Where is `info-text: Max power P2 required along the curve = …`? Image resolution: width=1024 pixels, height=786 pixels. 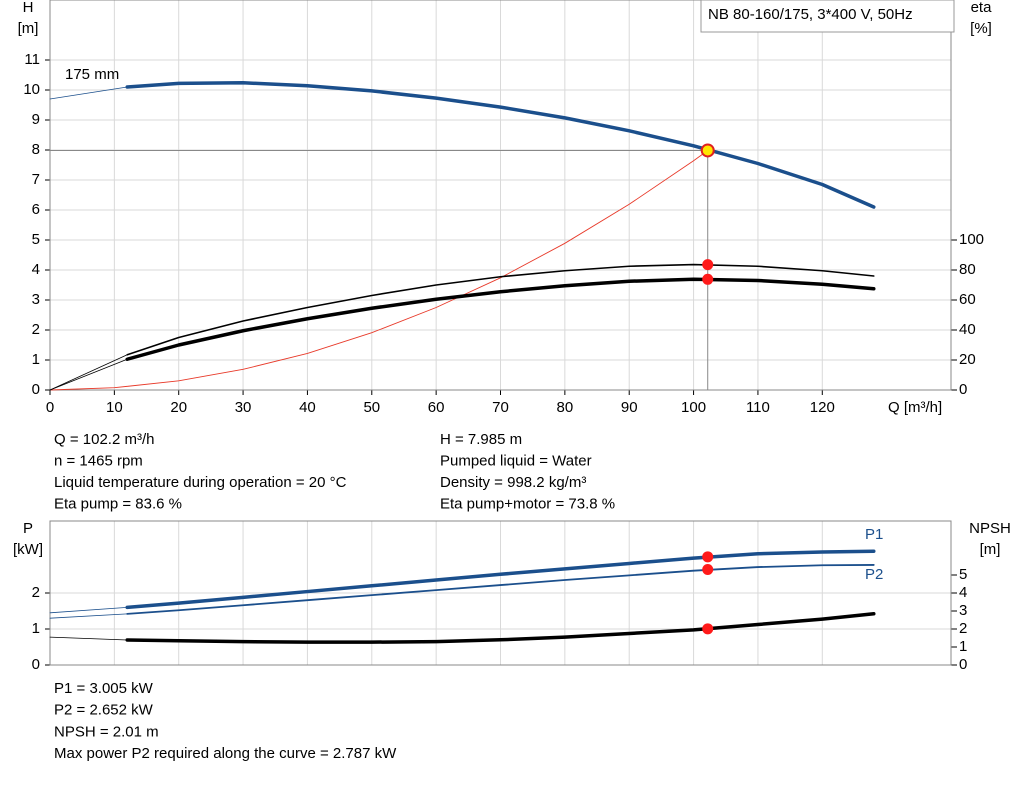 info-text: Max power P2 required along the curve = … is located at coordinates (225, 753).